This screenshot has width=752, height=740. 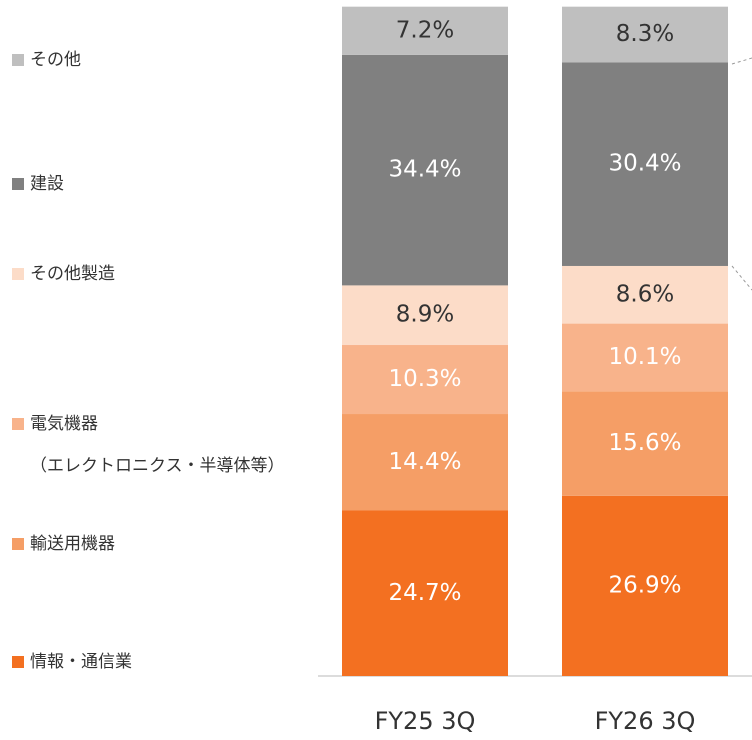 What do you see at coordinates (64, 424) in the screenshot?
I see `legend-label: 電気機器` at bounding box center [64, 424].